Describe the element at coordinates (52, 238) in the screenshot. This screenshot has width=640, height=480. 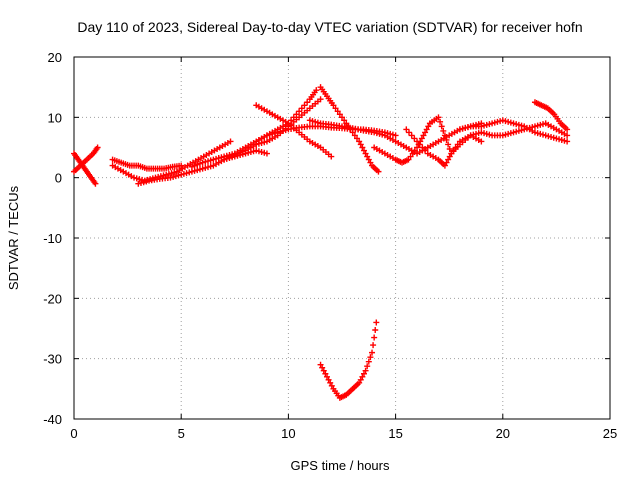
I see `y-tick-label: -10` at that location.